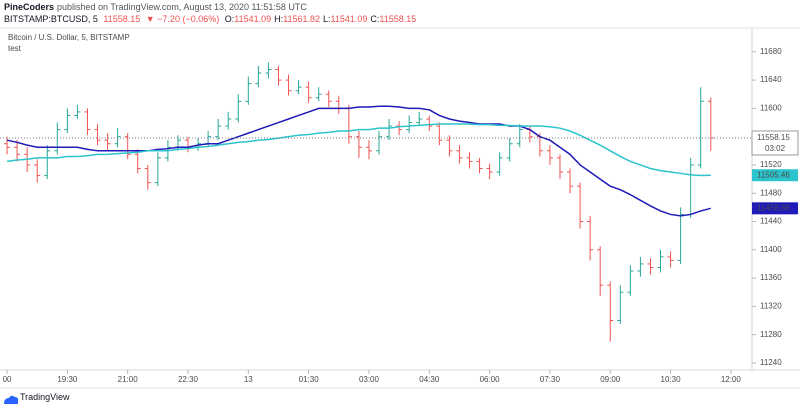 This screenshot has height=410, width=800. Describe the element at coordinates (490, 379) in the screenshot. I see `x-tick-label: 06:00` at that location.